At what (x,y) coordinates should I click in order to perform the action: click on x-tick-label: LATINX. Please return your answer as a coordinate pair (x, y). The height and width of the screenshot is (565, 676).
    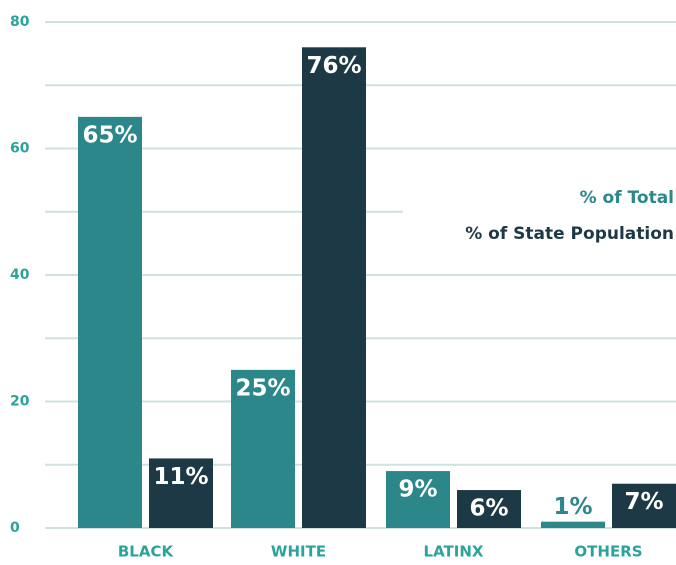
    Looking at the image, I should click on (454, 552).